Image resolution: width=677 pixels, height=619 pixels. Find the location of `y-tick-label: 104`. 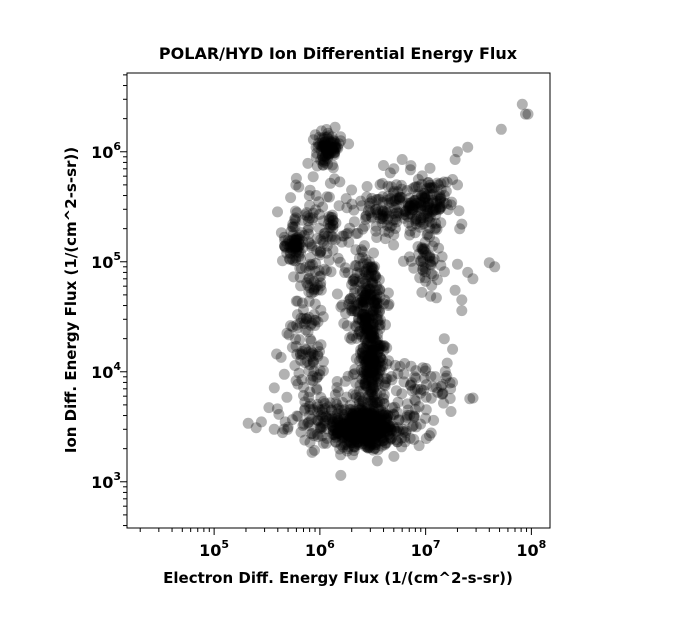

y-tick-label: 104 is located at coordinates (106, 371).